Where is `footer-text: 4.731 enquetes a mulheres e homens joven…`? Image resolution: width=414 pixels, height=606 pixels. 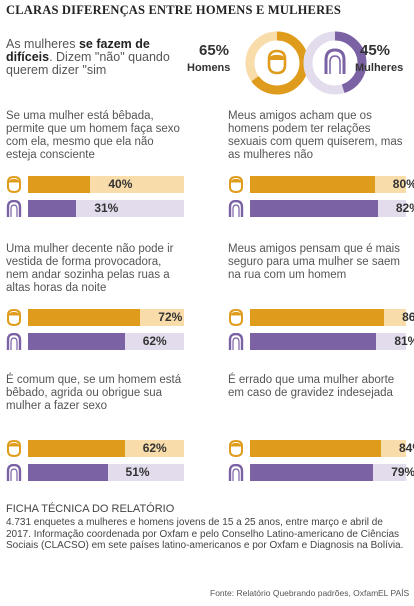 footer-text: 4.731 enquetes a mulheres e homens joven… is located at coordinates (205, 534).